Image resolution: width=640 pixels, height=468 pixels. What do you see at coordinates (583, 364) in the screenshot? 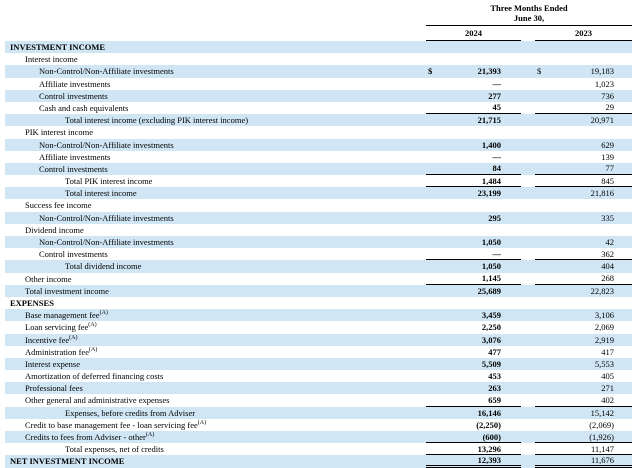
I see `value-2023: 5,553` at bounding box center [583, 364].